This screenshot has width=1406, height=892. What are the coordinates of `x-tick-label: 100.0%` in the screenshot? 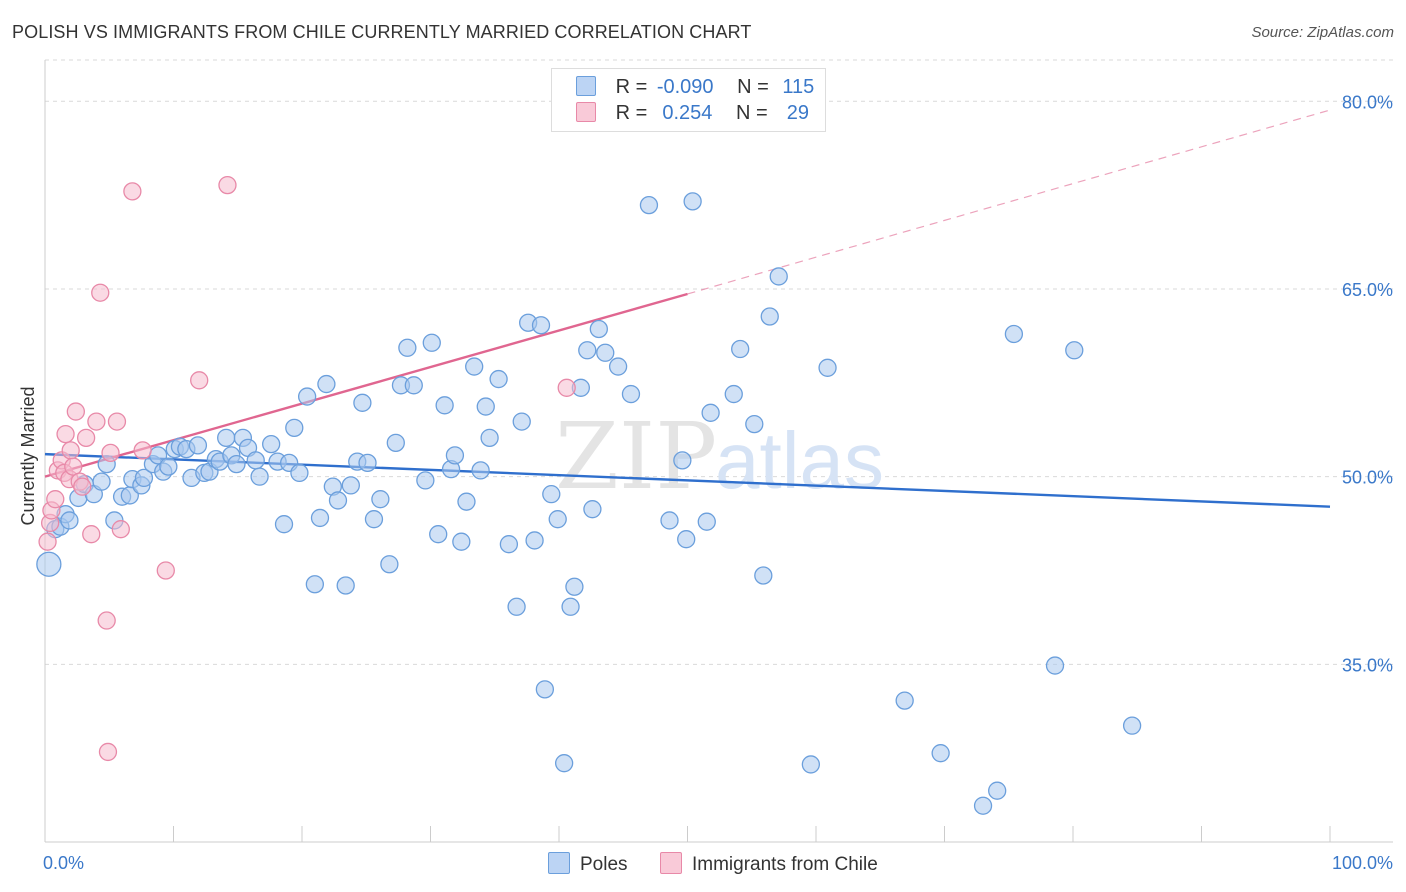 It's located at (1362, 863).